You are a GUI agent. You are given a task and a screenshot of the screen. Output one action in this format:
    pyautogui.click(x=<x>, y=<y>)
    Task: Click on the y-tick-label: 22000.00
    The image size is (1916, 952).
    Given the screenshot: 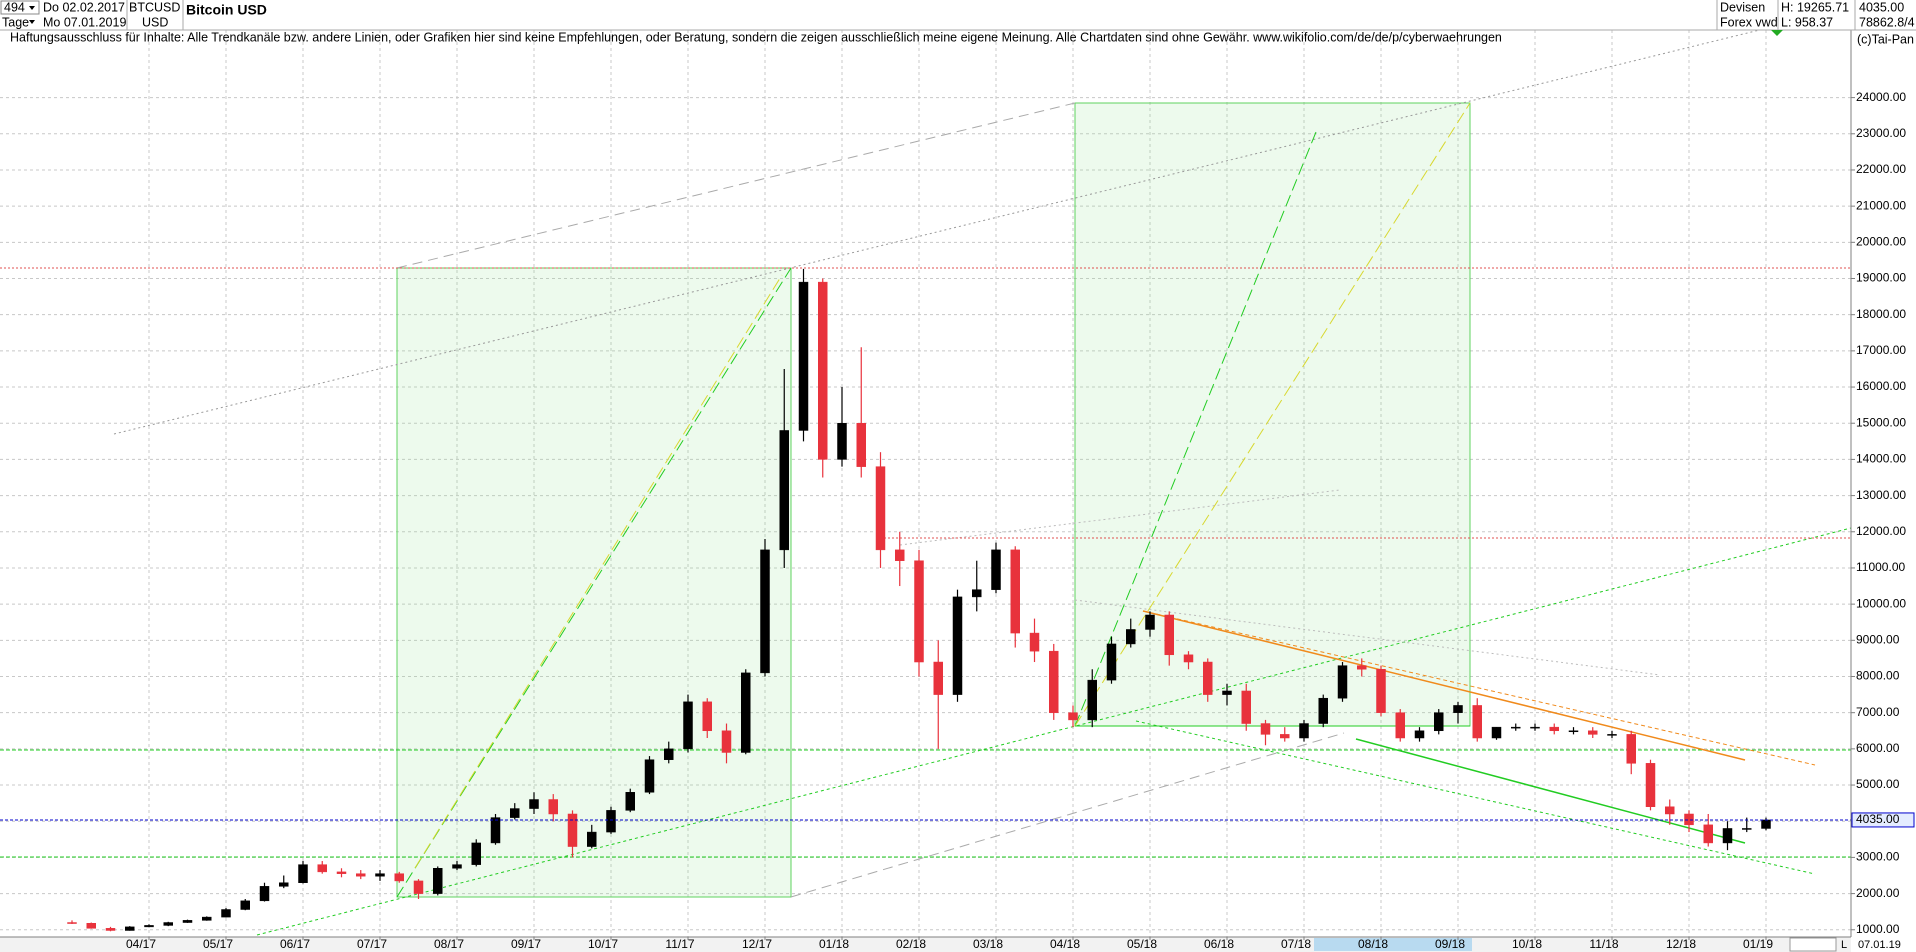 What is the action you would take?
    pyautogui.click(x=1881, y=169)
    